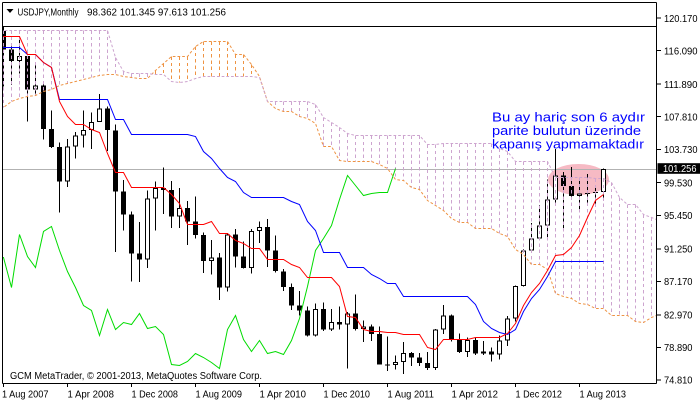 The height and width of the screenshot is (407, 700). What do you see at coordinates (678, 282) in the screenshot?
I see `svg-text: 87.170` at bounding box center [678, 282].